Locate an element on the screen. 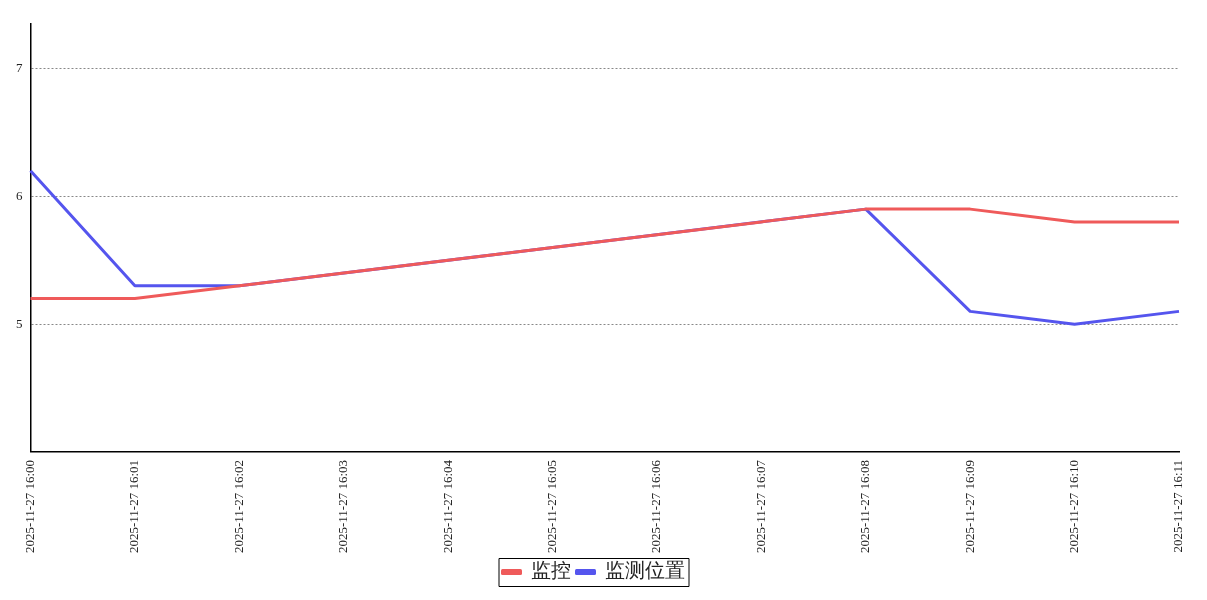  x-tick-label: 2025-11-27 16:00 is located at coordinates (29, 506).